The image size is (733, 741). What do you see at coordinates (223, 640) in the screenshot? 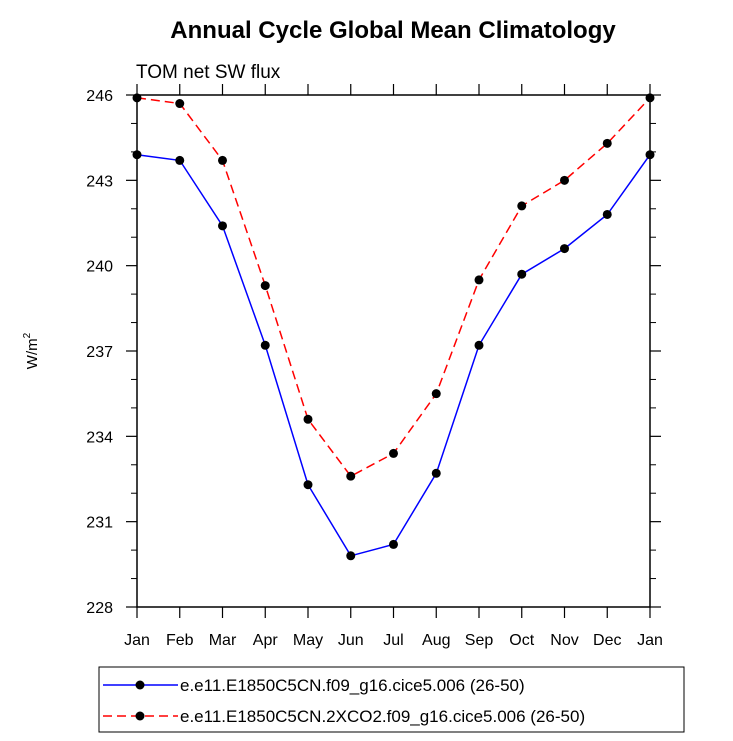
I see `x-tick-label: Mar` at bounding box center [223, 640].